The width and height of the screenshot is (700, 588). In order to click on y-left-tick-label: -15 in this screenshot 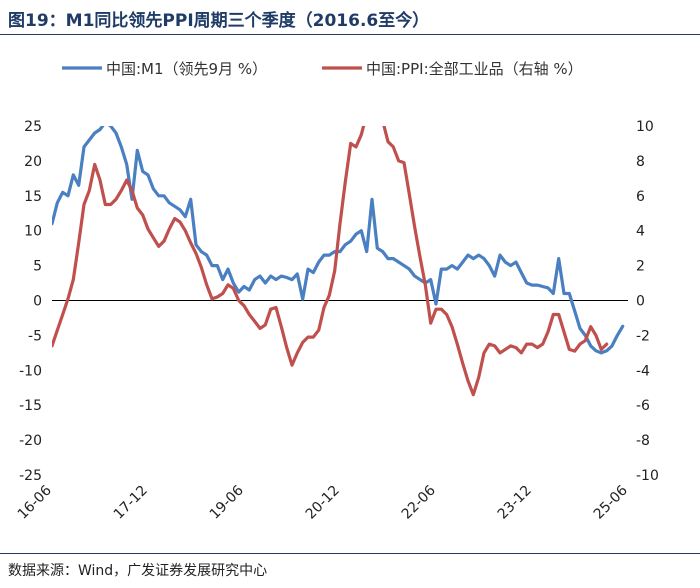, I will do `click(30, 406)`.